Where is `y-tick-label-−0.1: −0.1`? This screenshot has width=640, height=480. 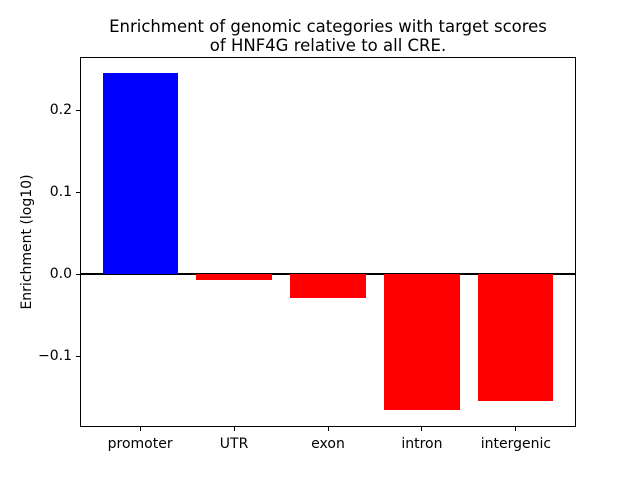 y-tick-label-−0.1: −0.1 is located at coordinates (55, 355).